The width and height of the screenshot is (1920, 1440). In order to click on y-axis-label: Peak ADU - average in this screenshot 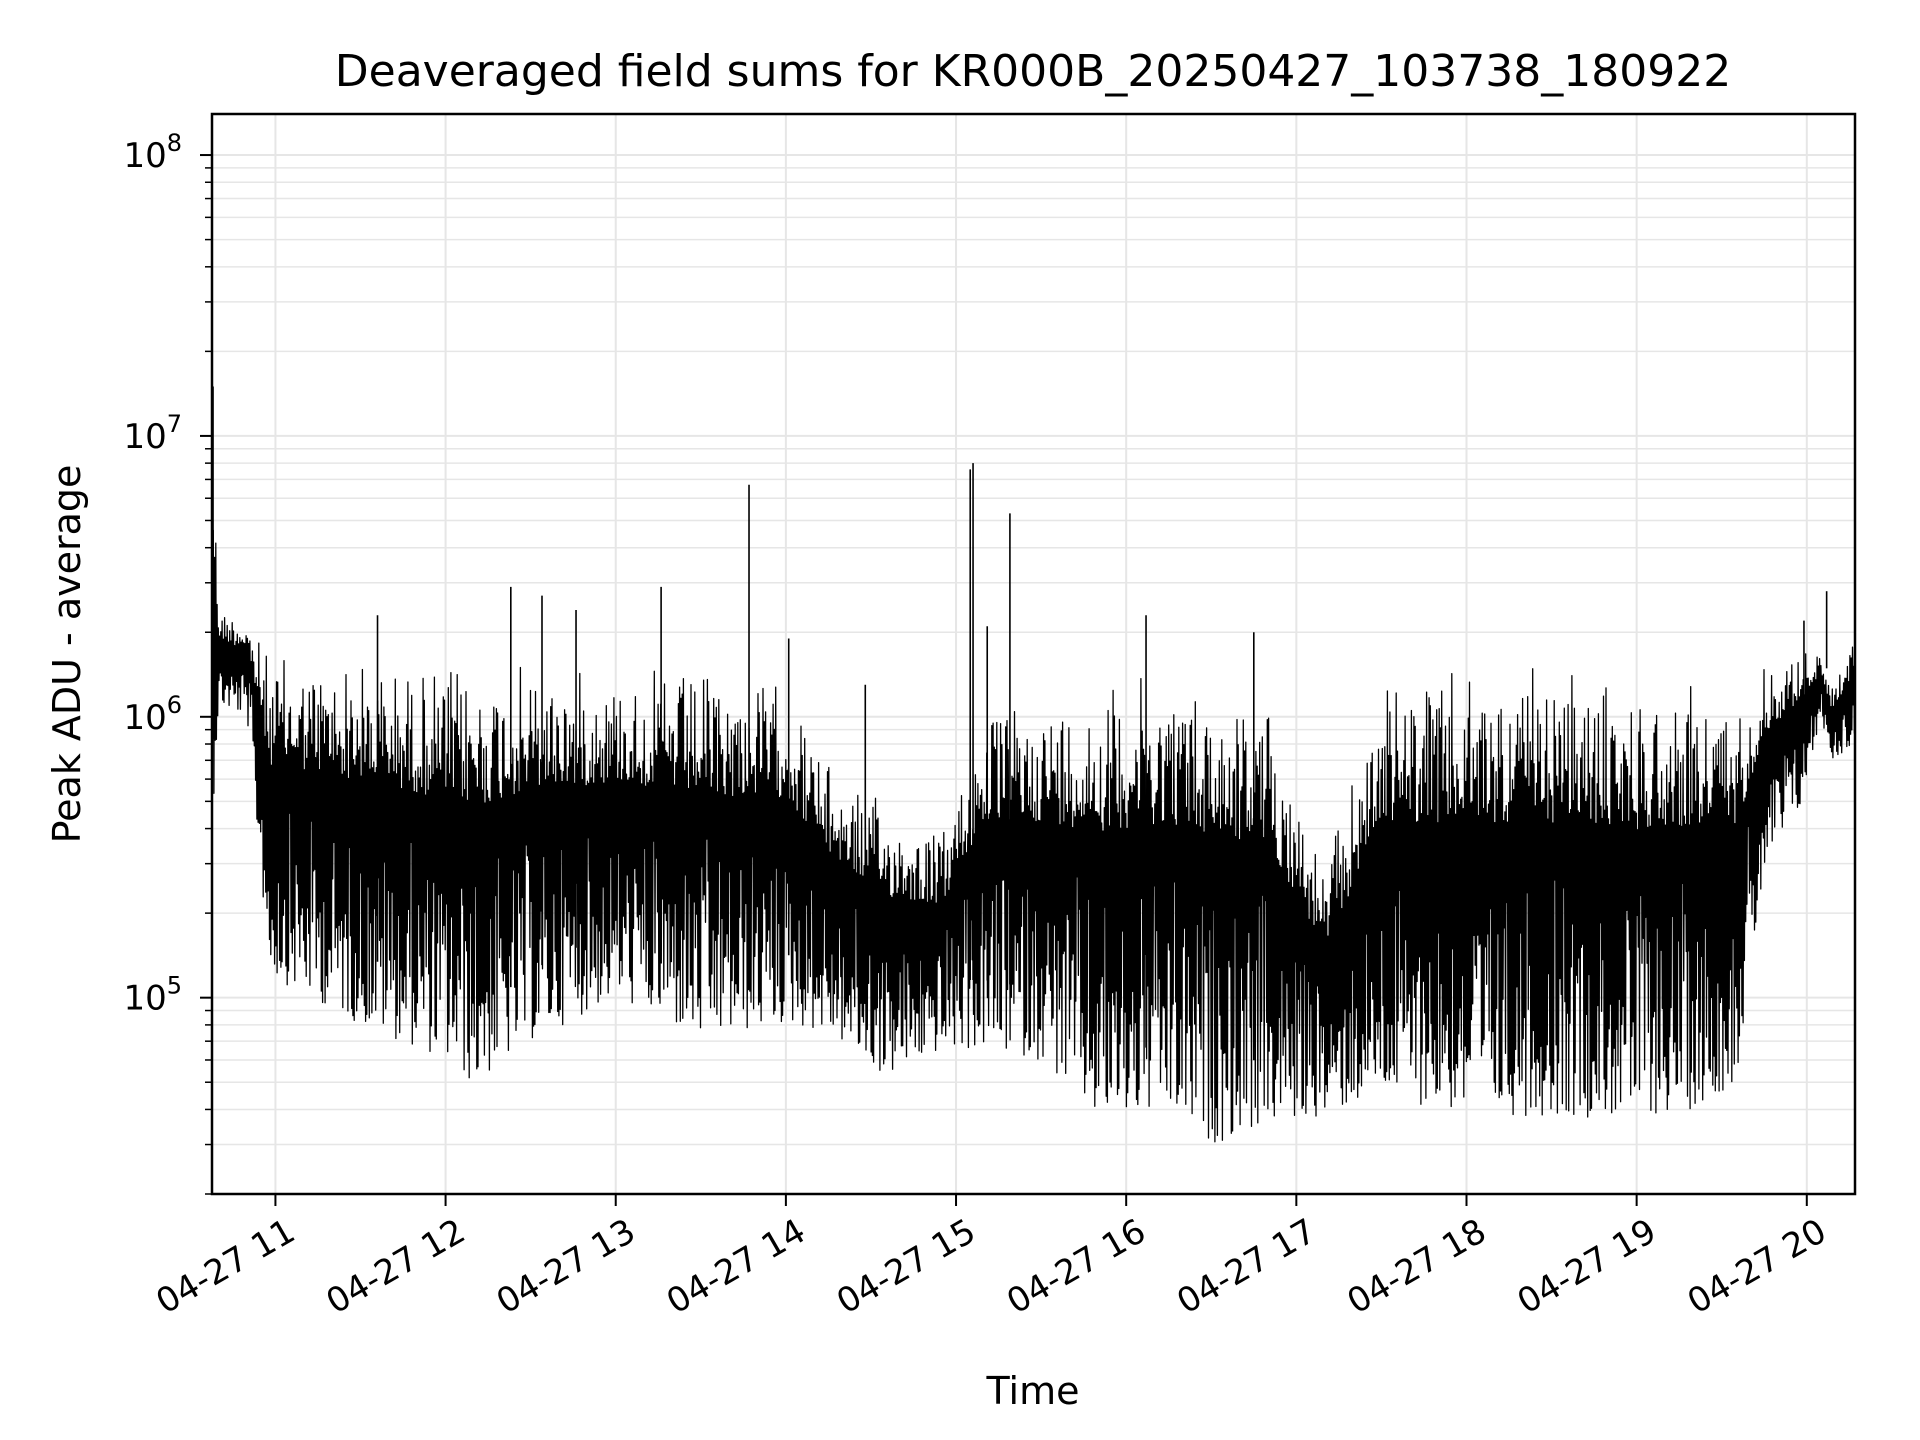, I will do `click(67, 654)`.